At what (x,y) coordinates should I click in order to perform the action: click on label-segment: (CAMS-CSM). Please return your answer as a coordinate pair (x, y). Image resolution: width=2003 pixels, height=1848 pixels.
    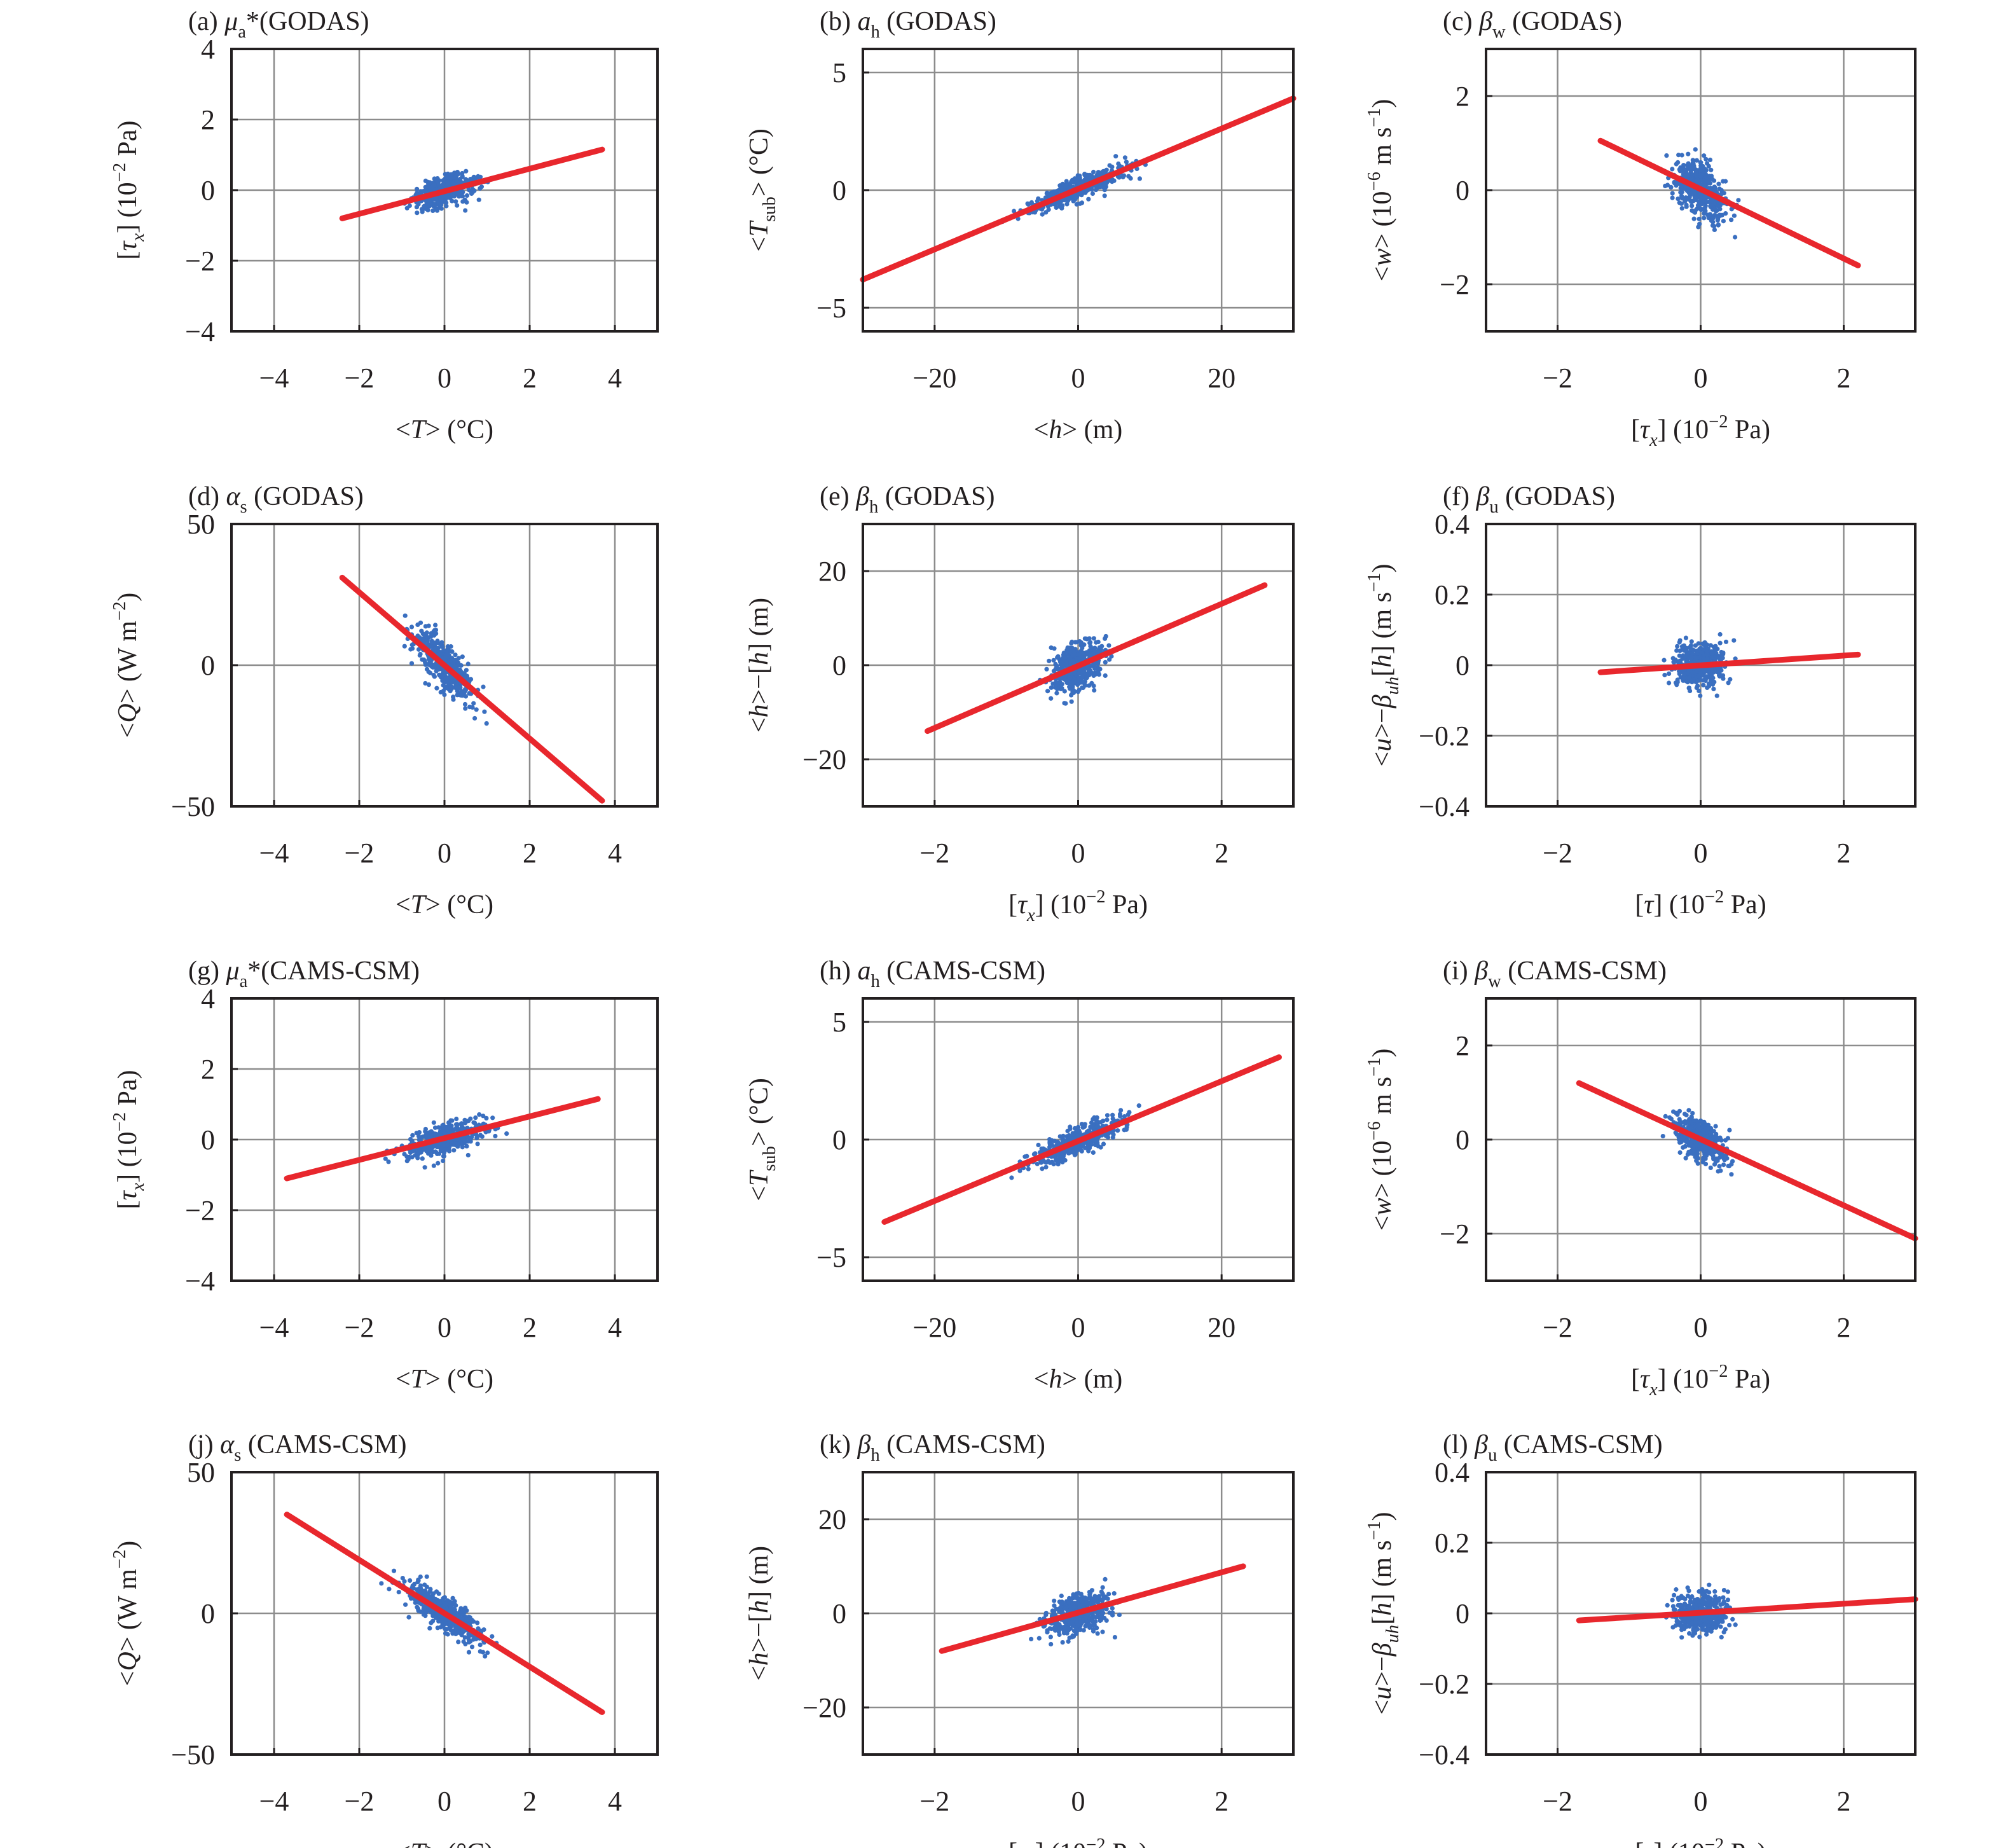
    Looking at the image, I should click on (324, 1444).